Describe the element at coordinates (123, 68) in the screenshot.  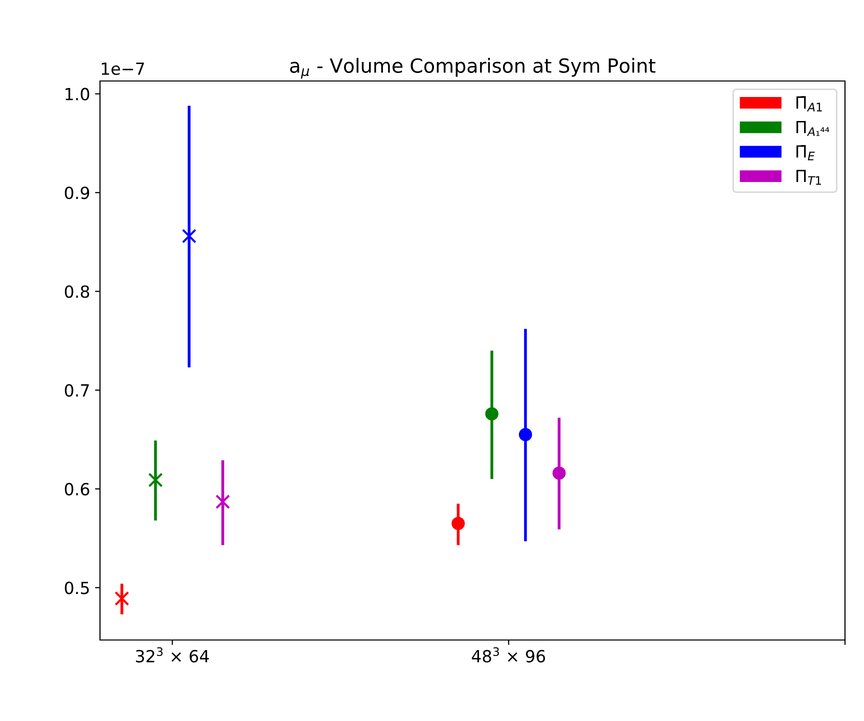
I see `text: 1e−7` at that location.